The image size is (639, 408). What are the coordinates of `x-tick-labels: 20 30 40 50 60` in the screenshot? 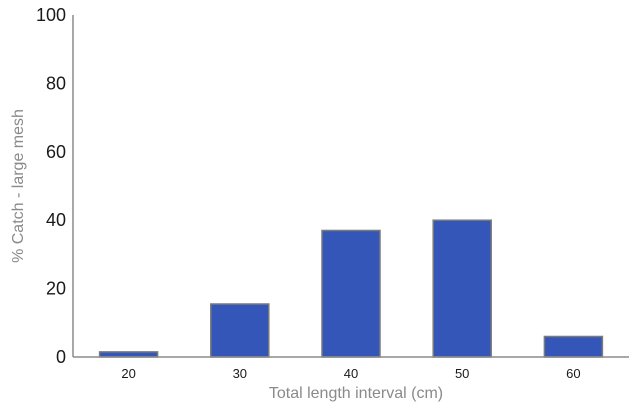 It's located at (350, 373).